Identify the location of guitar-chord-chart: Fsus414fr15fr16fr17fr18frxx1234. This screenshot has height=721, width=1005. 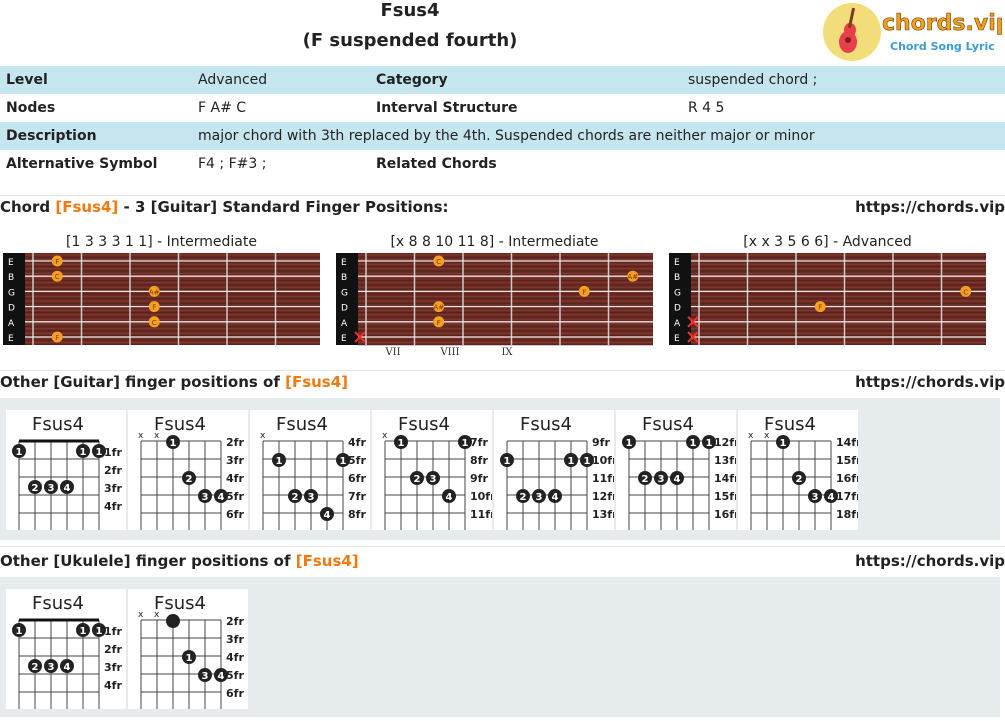
(800, 471).